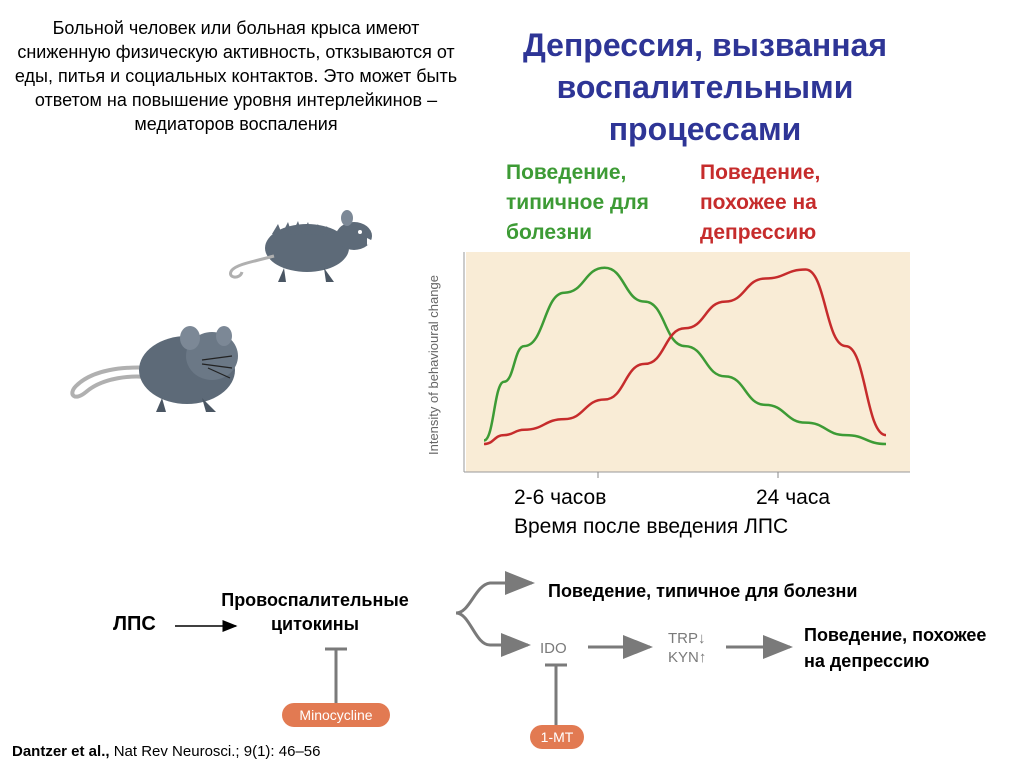 This screenshot has height=768, width=1024. I want to click on sick-rats-illustration, so click(222, 311).